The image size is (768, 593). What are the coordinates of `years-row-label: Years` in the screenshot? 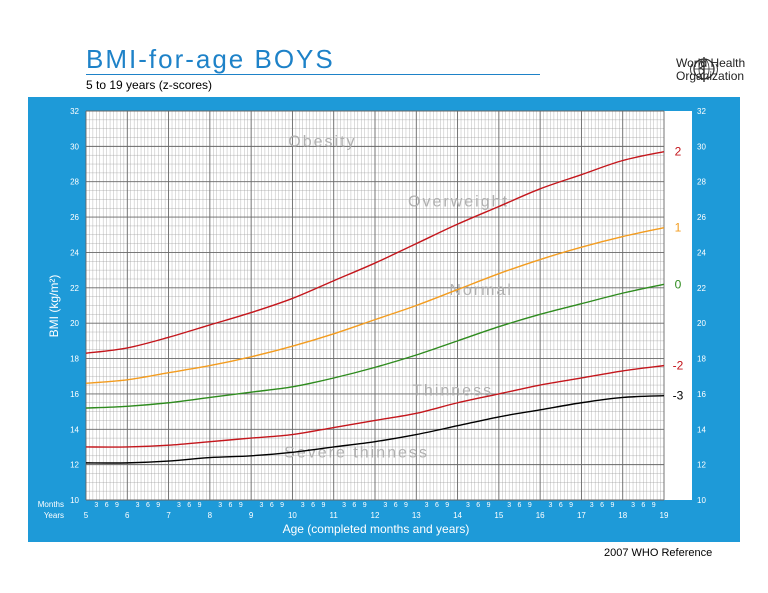 It's located at (54, 515).